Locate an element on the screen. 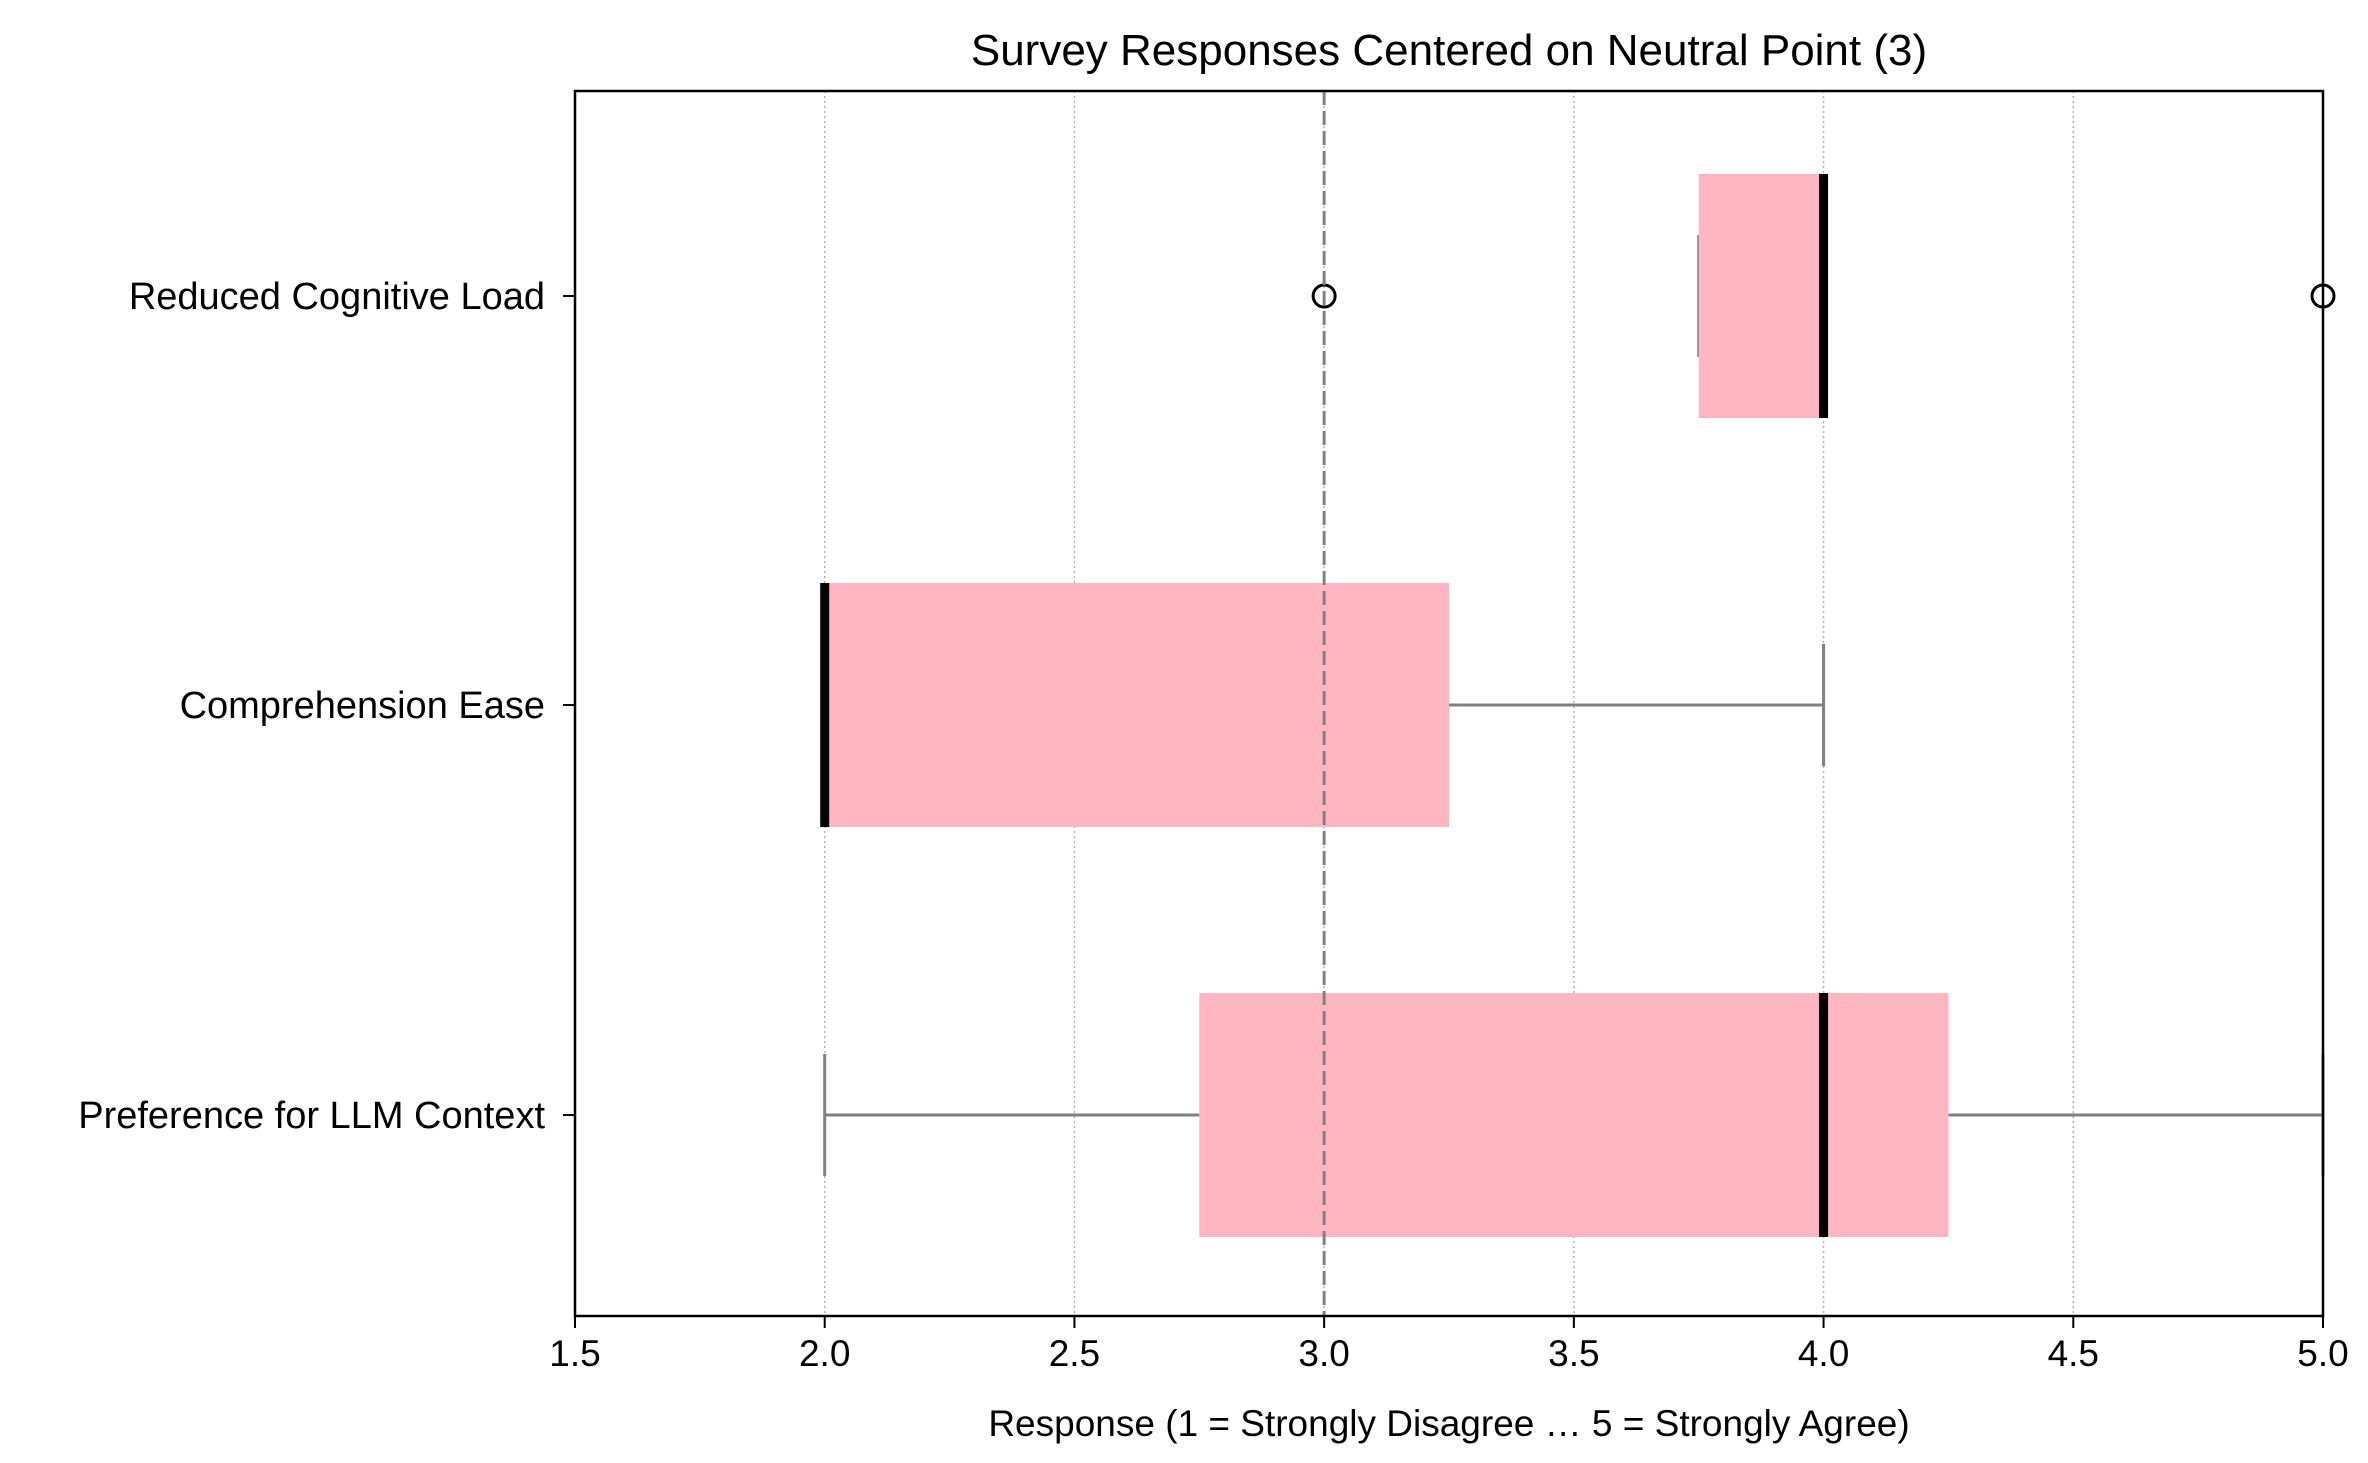  x-tick-label: 3.0 is located at coordinates (1323, 1353).